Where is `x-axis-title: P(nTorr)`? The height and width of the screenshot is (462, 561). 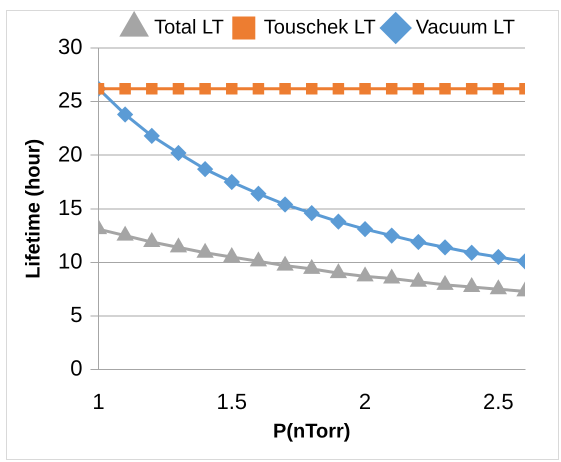
x-axis-title: P(nTorr) is located at coordinates (311, 431).